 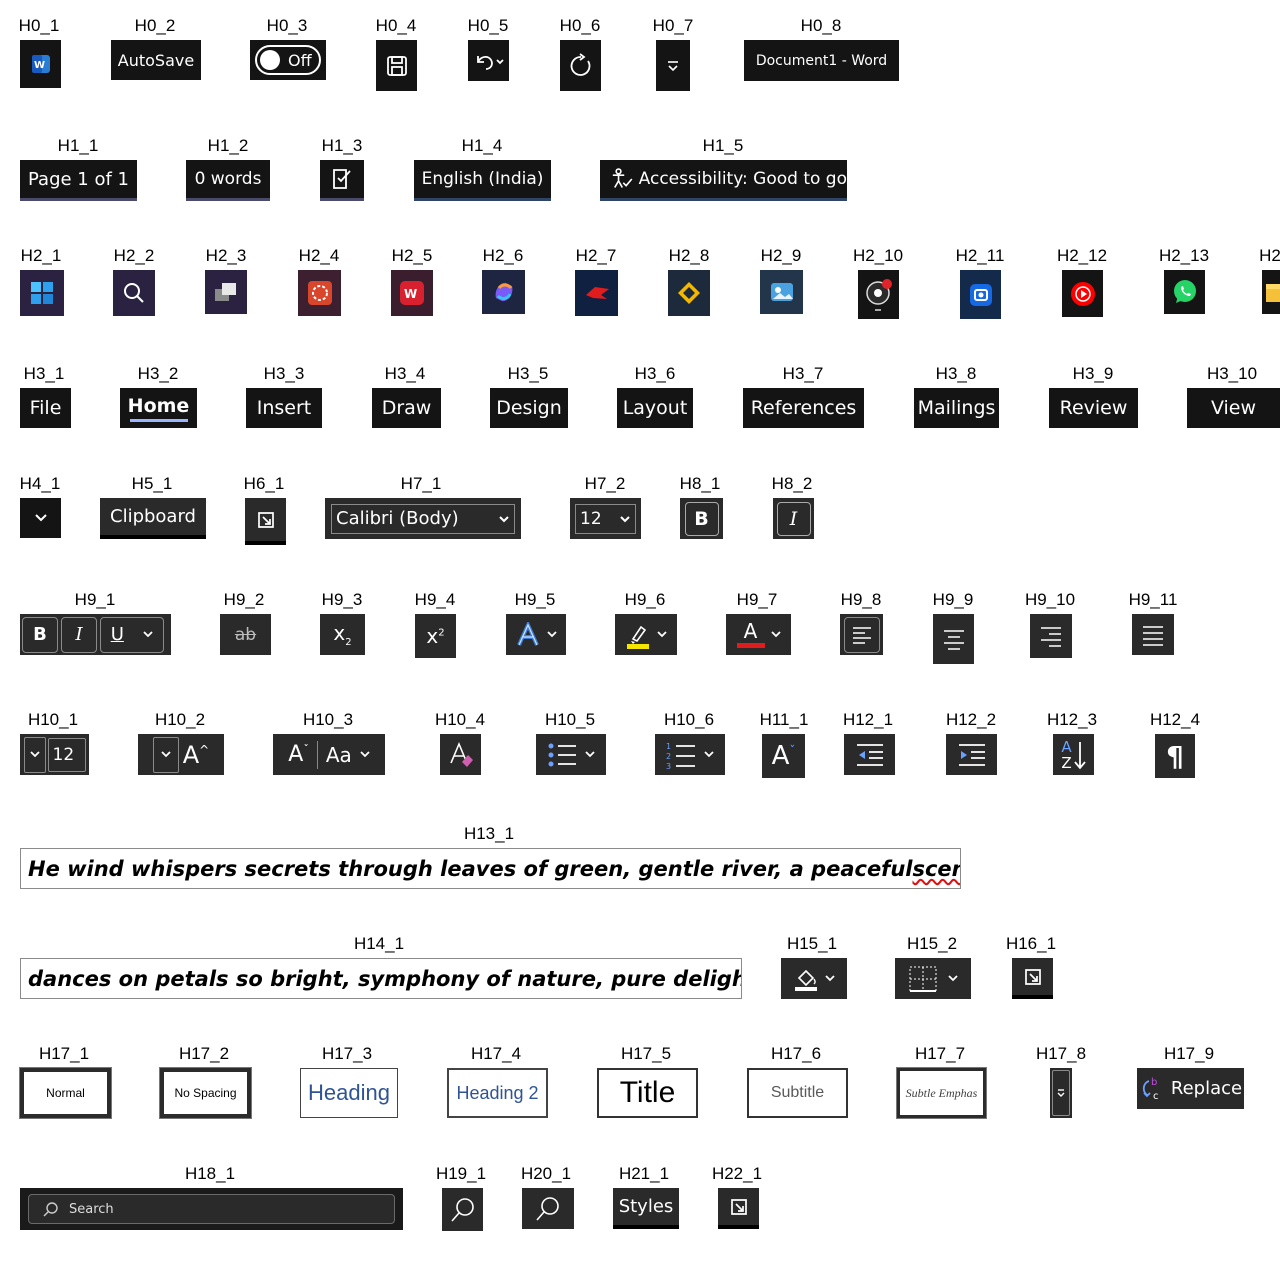 I want to click on task-view-icon, so click(x=226, y=292).